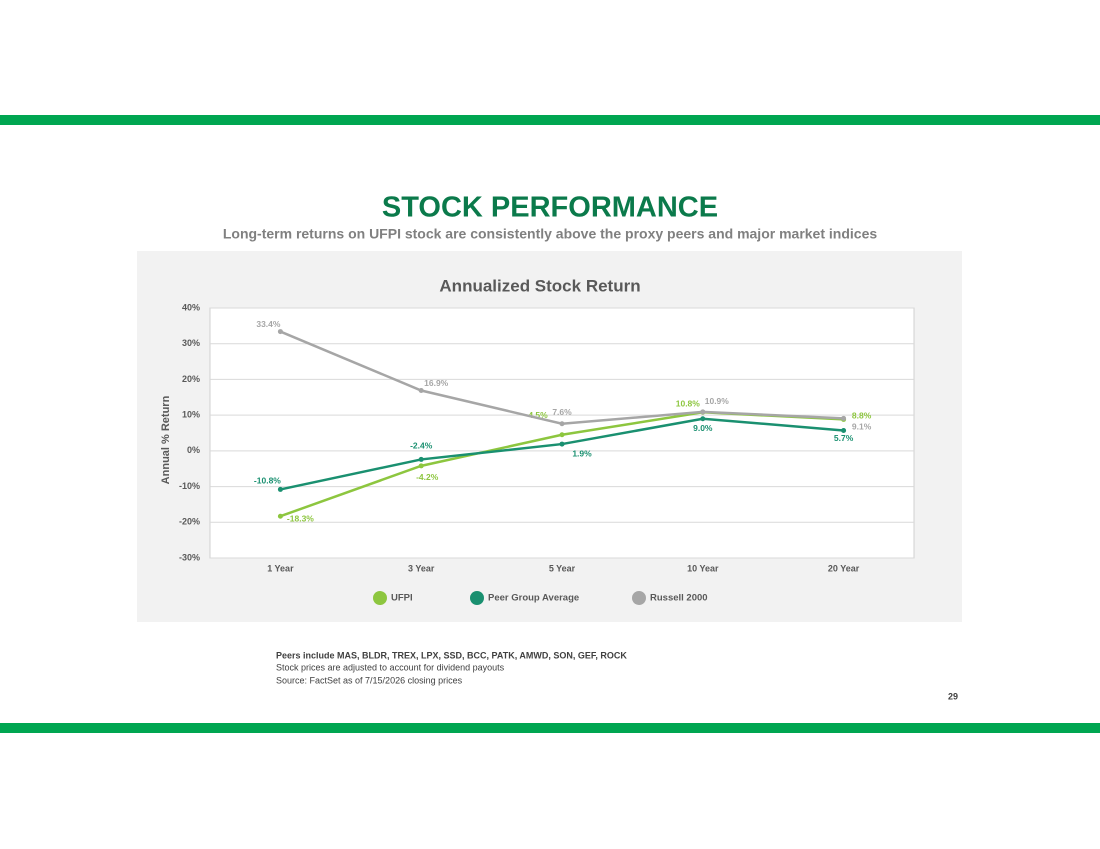 Image resolution: width=1100 pixels, height=849 pixels. Describe the element at coordinates (191, 379) in the screenshot. I see `y-tick-label: 20%` at that location.